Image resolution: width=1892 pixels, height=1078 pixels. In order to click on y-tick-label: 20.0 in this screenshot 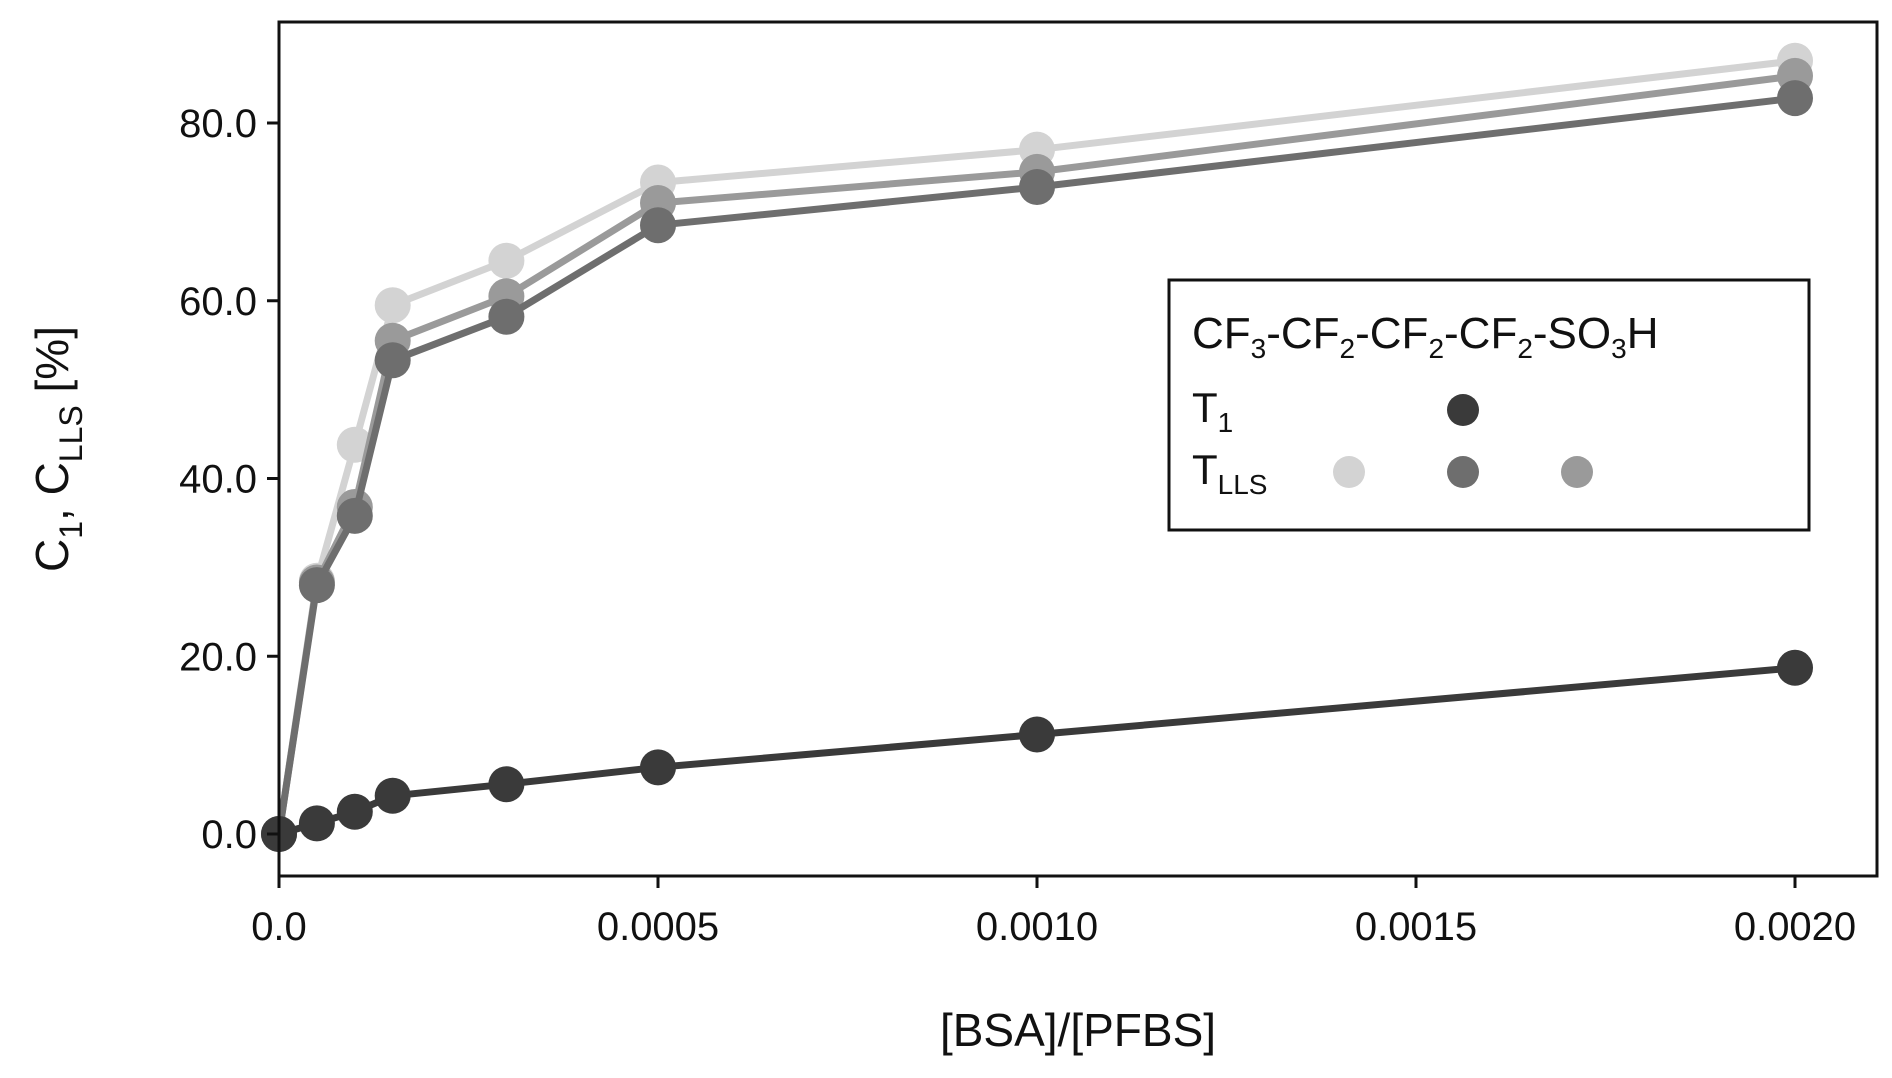, I will do `click(218, 657)`.